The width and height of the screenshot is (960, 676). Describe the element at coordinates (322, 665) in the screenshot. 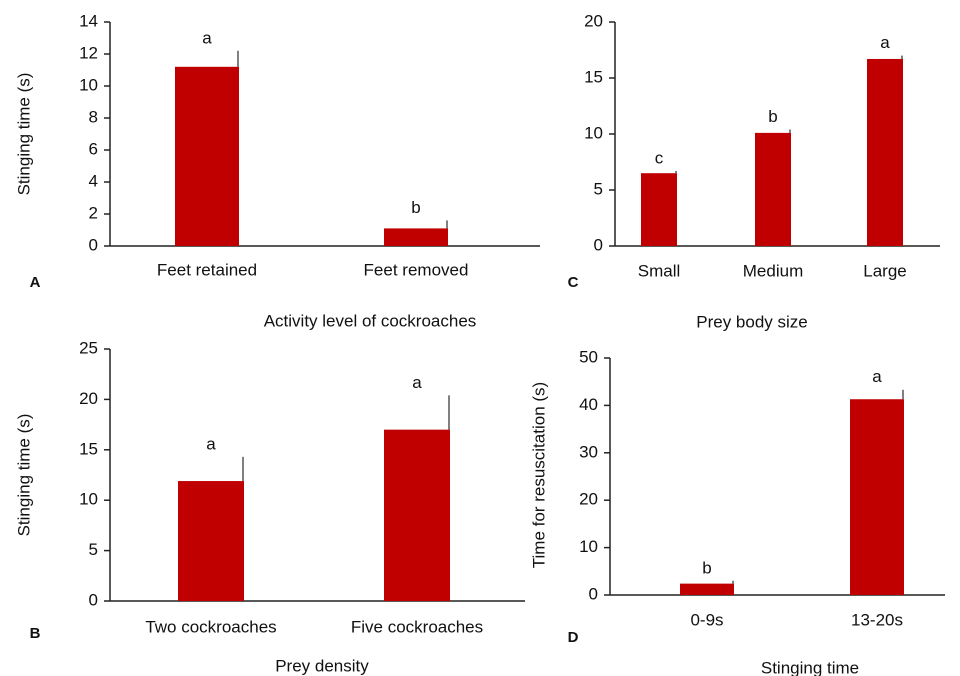

I see `x-axis-title: Prey density` at that location.